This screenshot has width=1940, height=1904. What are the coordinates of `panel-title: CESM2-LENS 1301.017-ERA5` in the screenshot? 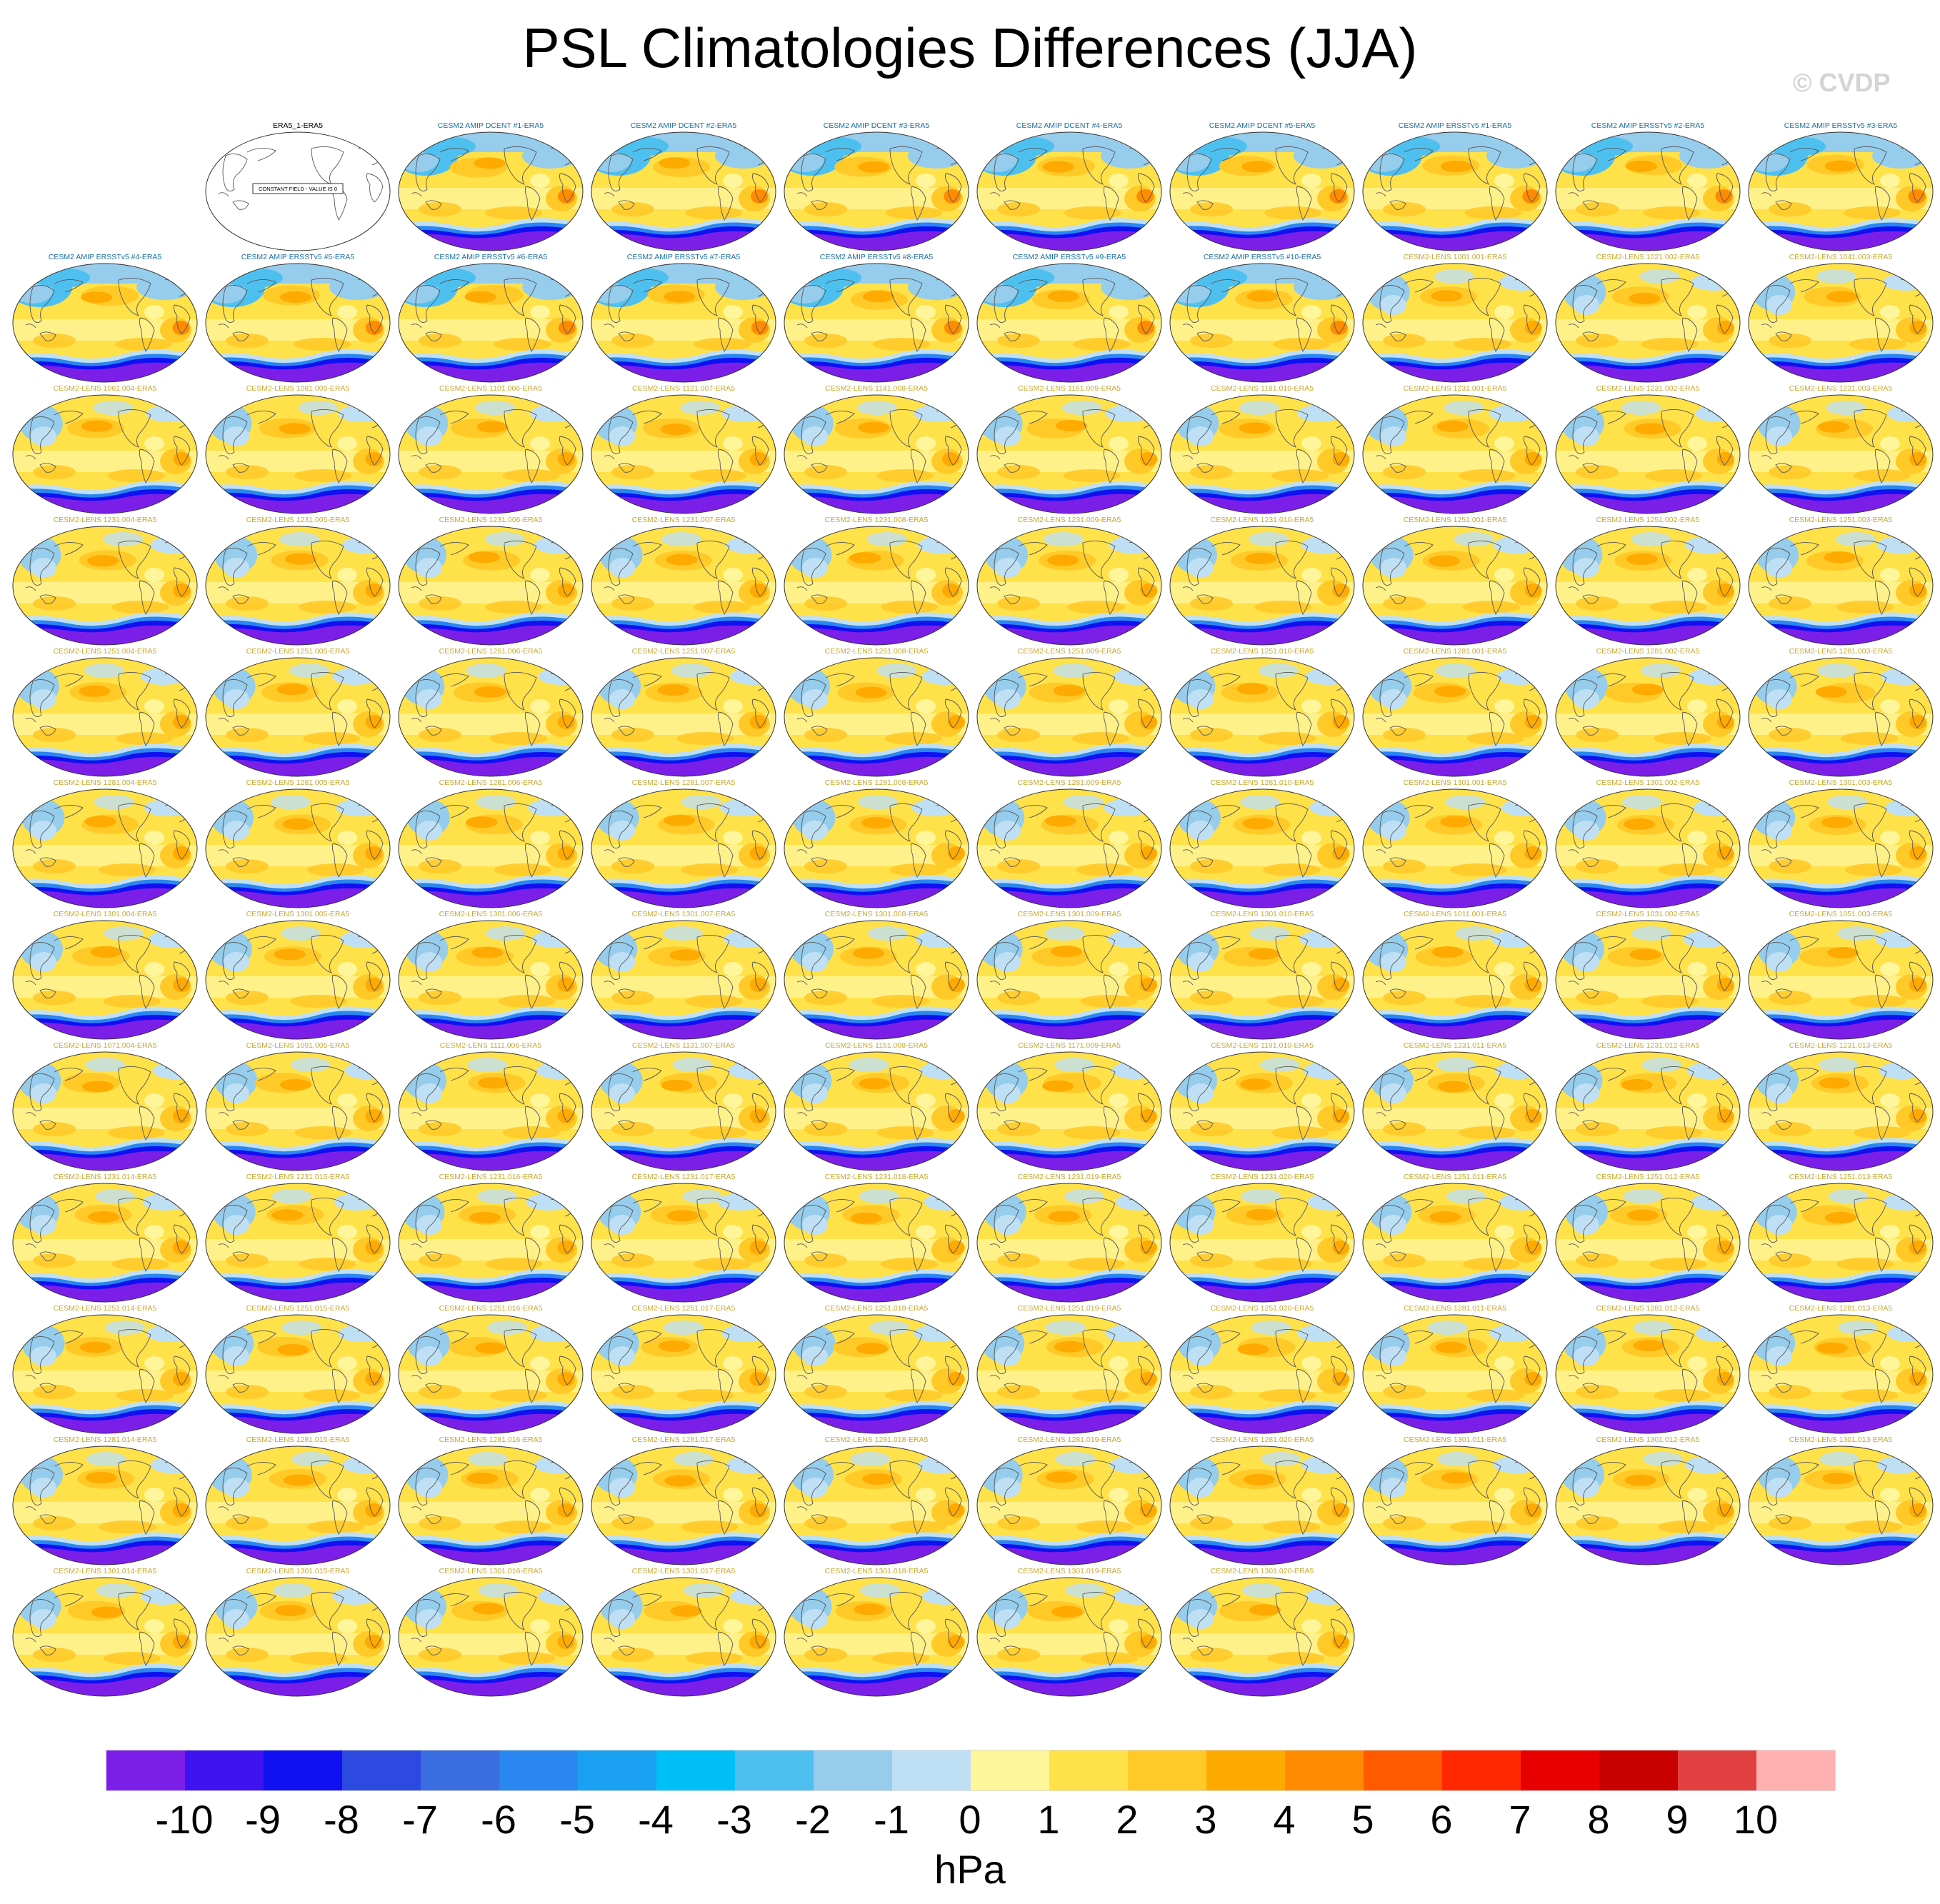 It's located at (683, 1571).